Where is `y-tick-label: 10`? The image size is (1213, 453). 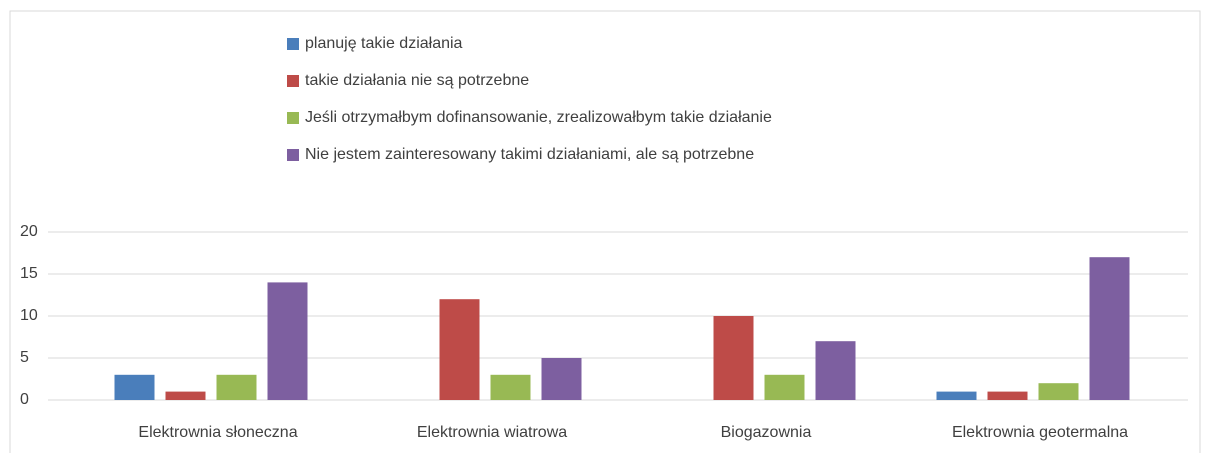 y-tick-label: 10 is located at coordinates (29, 315).